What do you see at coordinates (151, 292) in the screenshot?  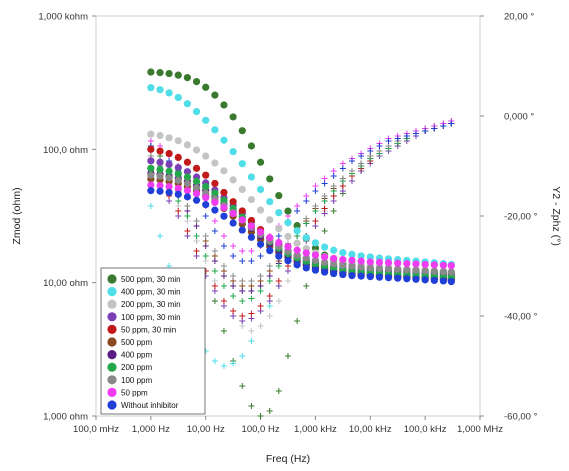 I see `legend-label: 400 ppm, 30 min` at bounding box center [151, 292].